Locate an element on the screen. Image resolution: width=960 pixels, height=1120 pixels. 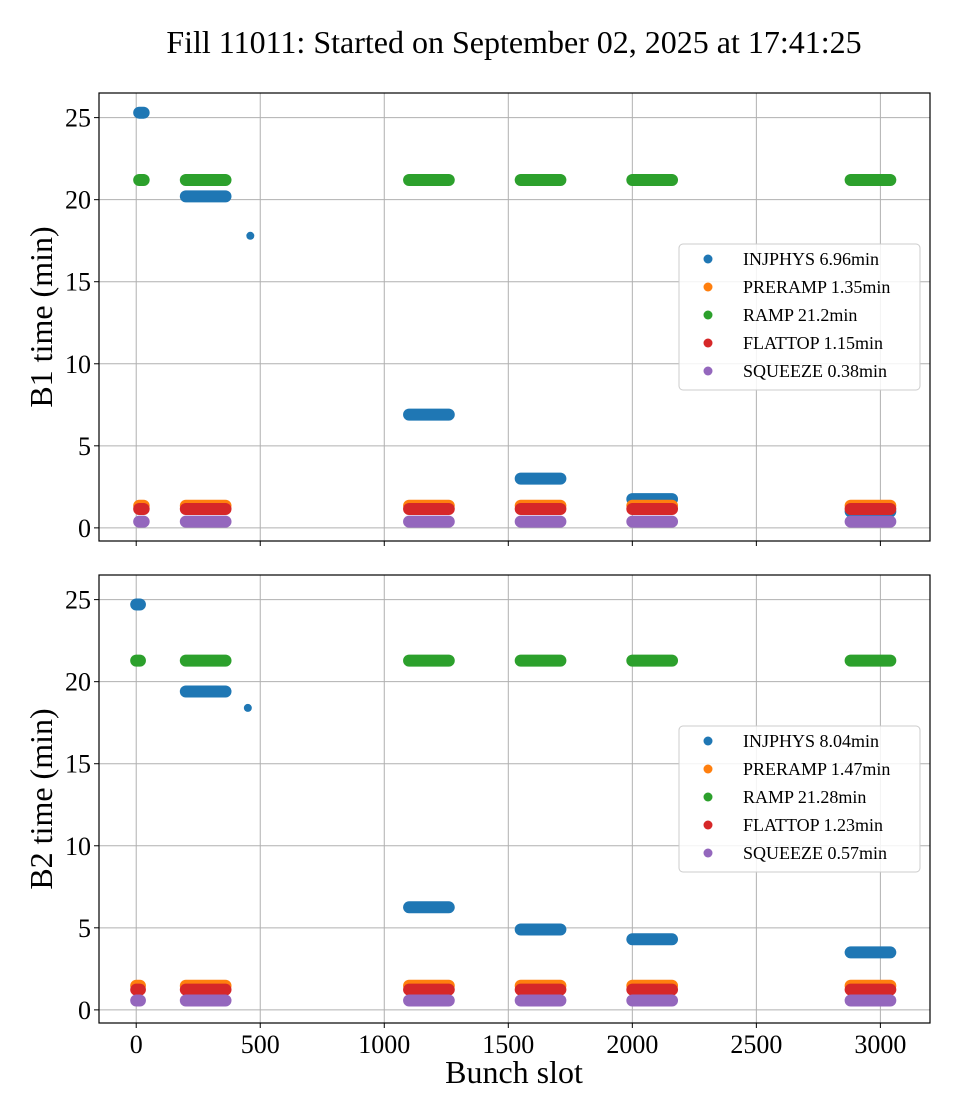
legend-label: RAMP 21.28min is located at coordinates (804, 797).